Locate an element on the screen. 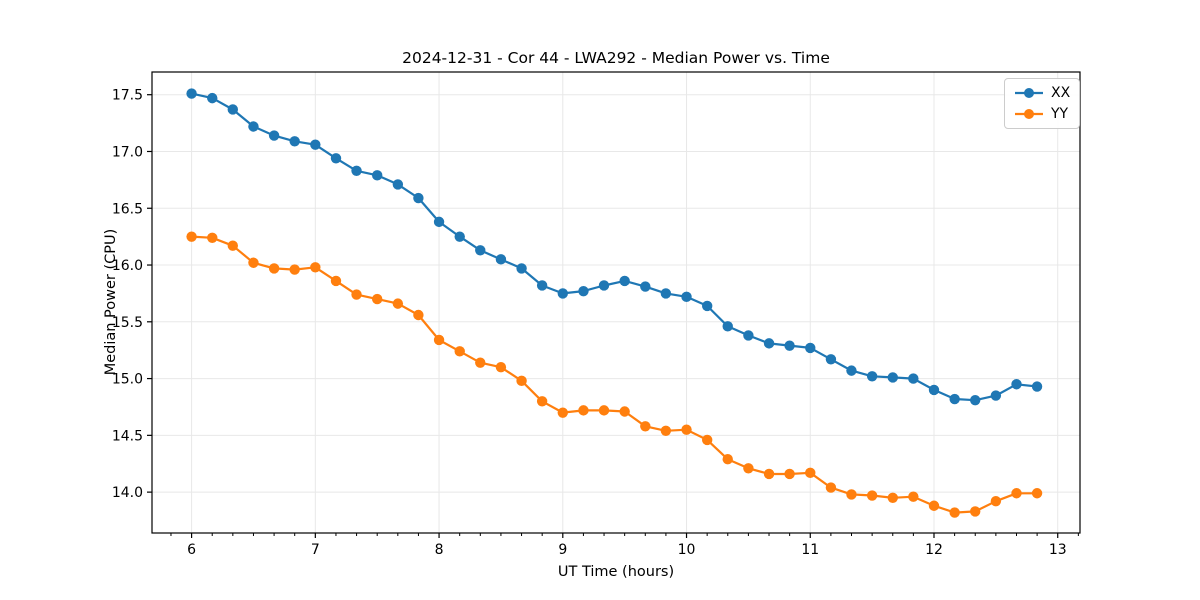 The width and height of the screenshot is (1200, 600). y-tick-label: 17.0 is located at coordinates (127, 152).